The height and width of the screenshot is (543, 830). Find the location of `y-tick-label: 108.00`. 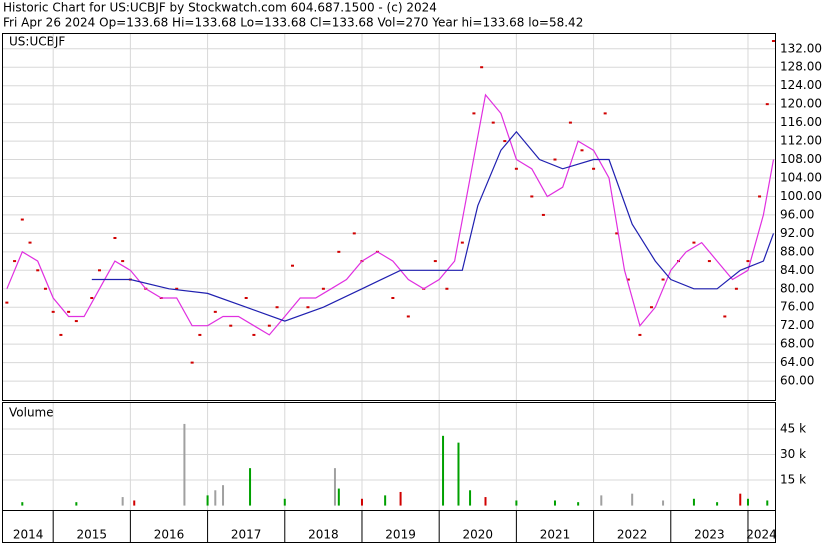

y-tick-label: 108.00 is located at coordinates (801, 159).